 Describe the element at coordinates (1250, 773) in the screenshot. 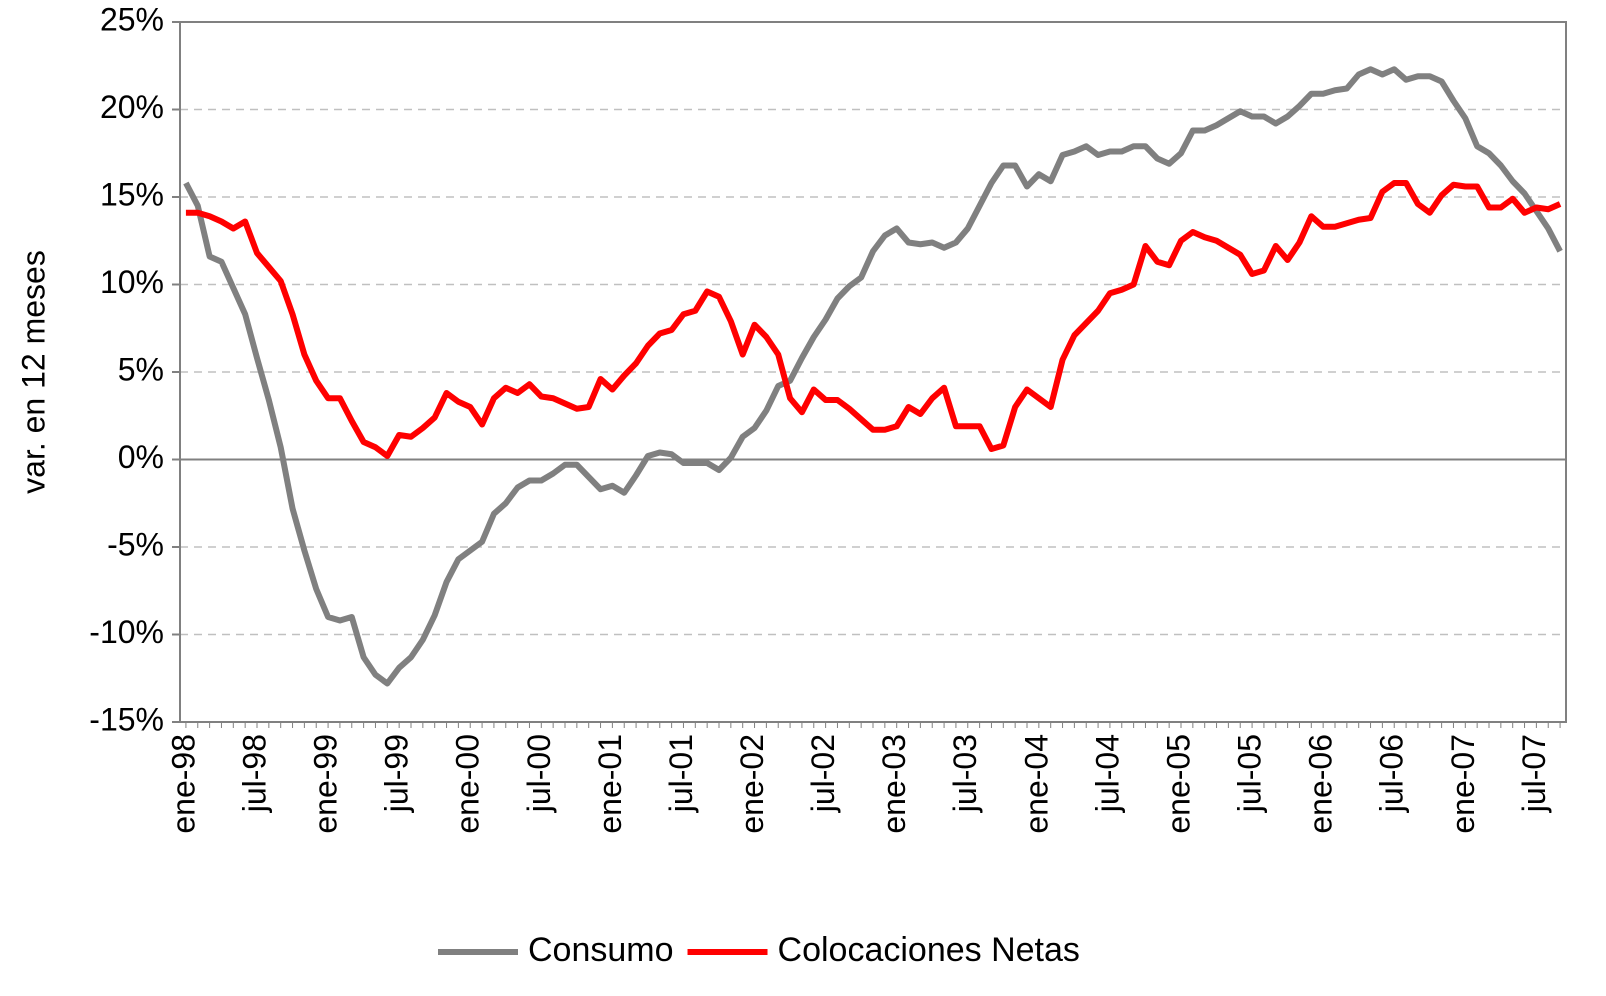

I see `x-tick-label: jul-05` at that location.